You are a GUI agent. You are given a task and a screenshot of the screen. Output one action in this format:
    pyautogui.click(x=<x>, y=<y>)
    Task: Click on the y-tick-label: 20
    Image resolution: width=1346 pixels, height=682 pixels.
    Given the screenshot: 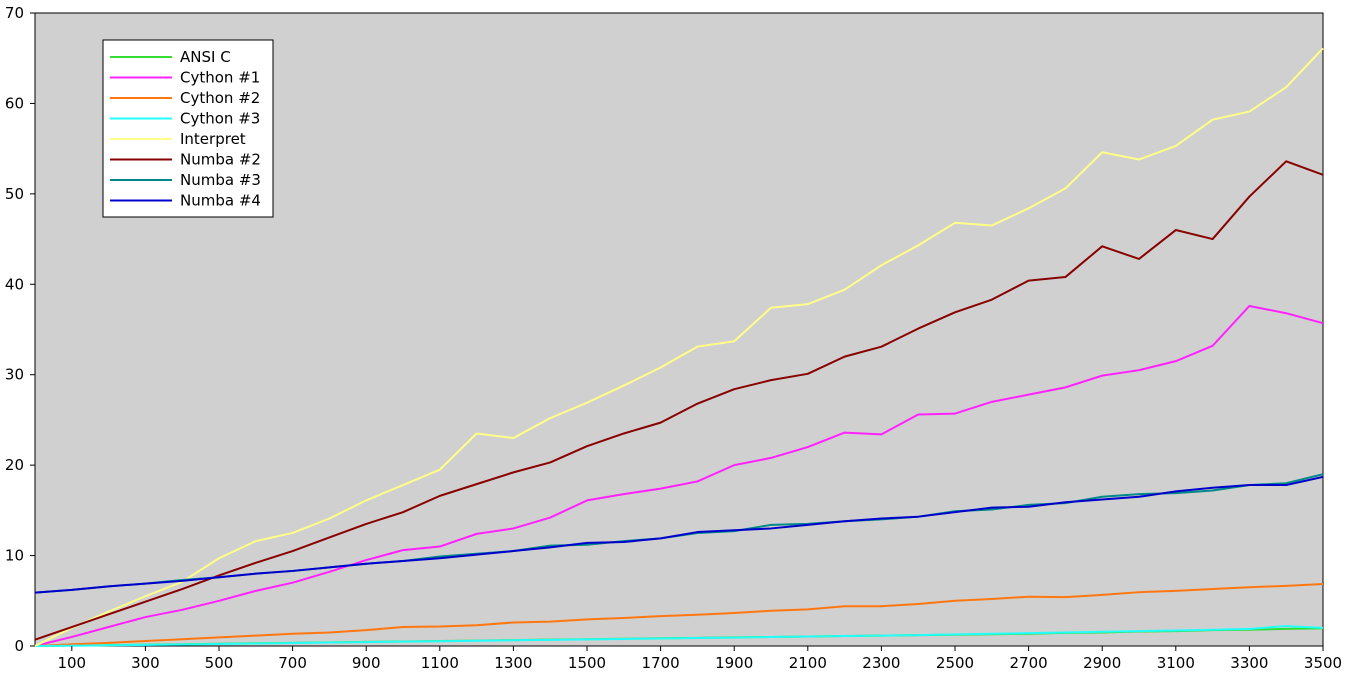 What is the action you would take?
    pyautogui.click(x=14, y=465)
    